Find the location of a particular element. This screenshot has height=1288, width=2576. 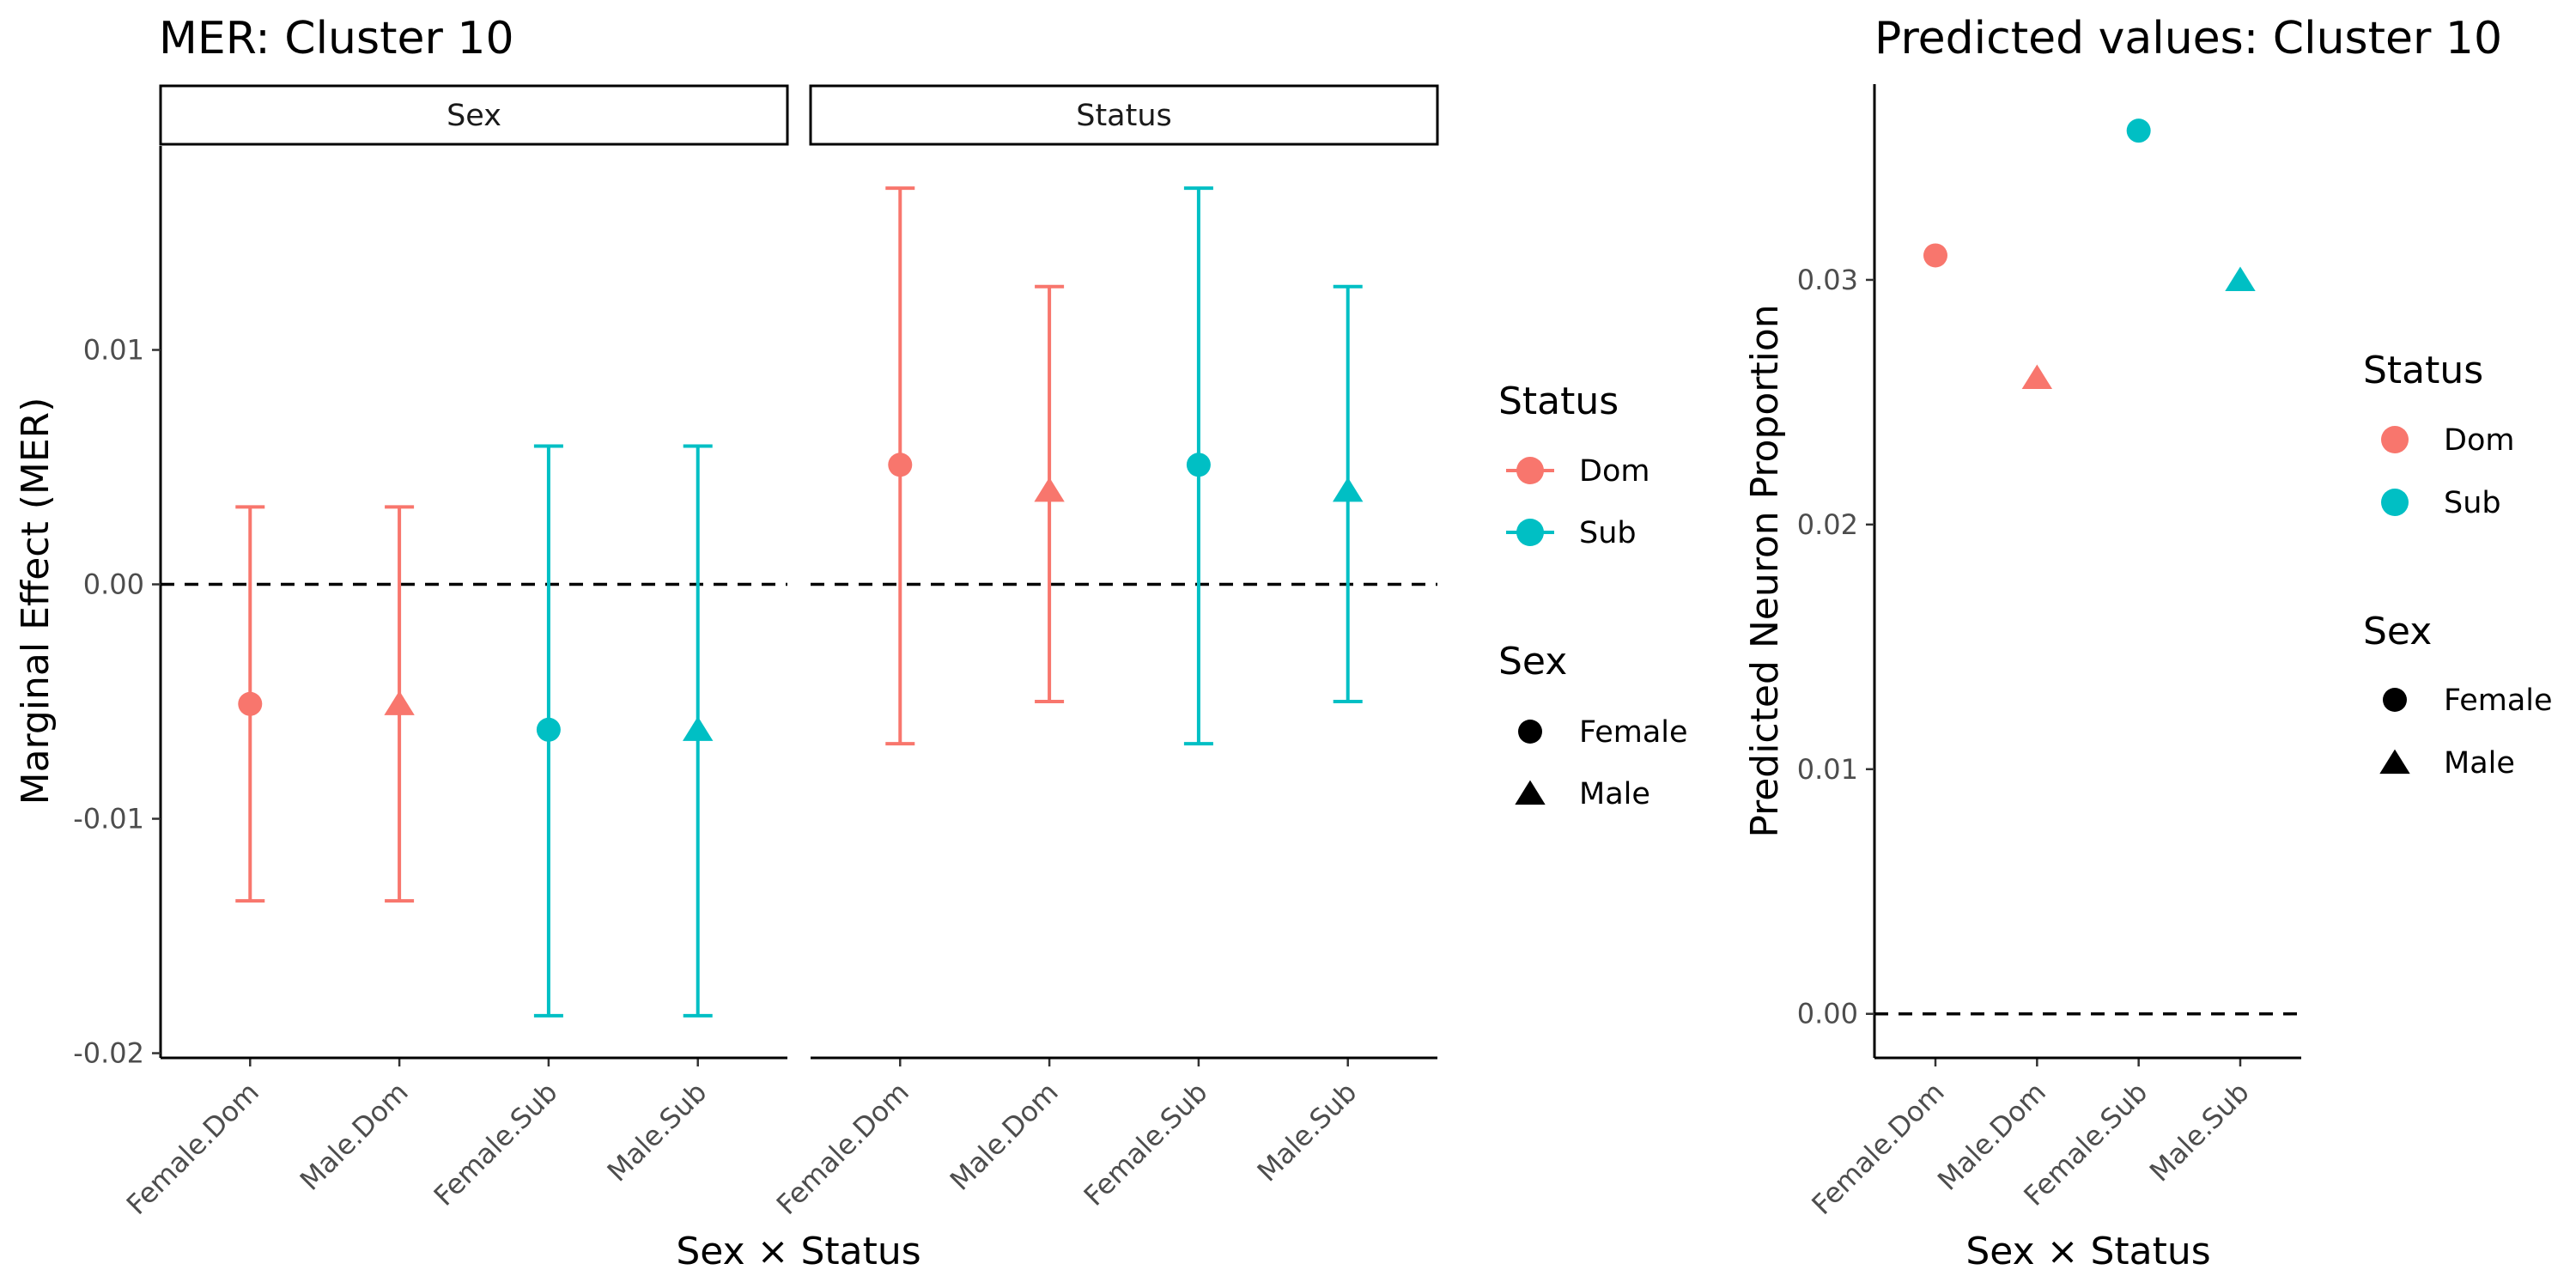

facet-strip-status: Status is located at coordinates (1124, 115).